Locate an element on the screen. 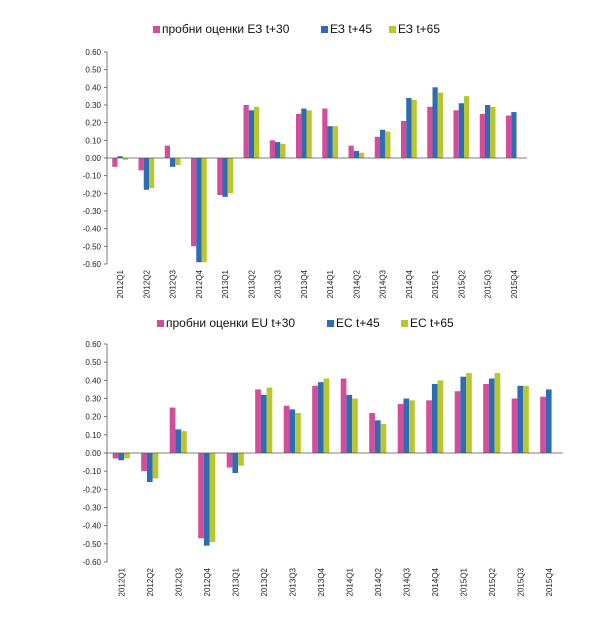 The width and height of the screenshot is (600, 624). x-tick-label: 2013Q3 is located at coordinates (278, 283).